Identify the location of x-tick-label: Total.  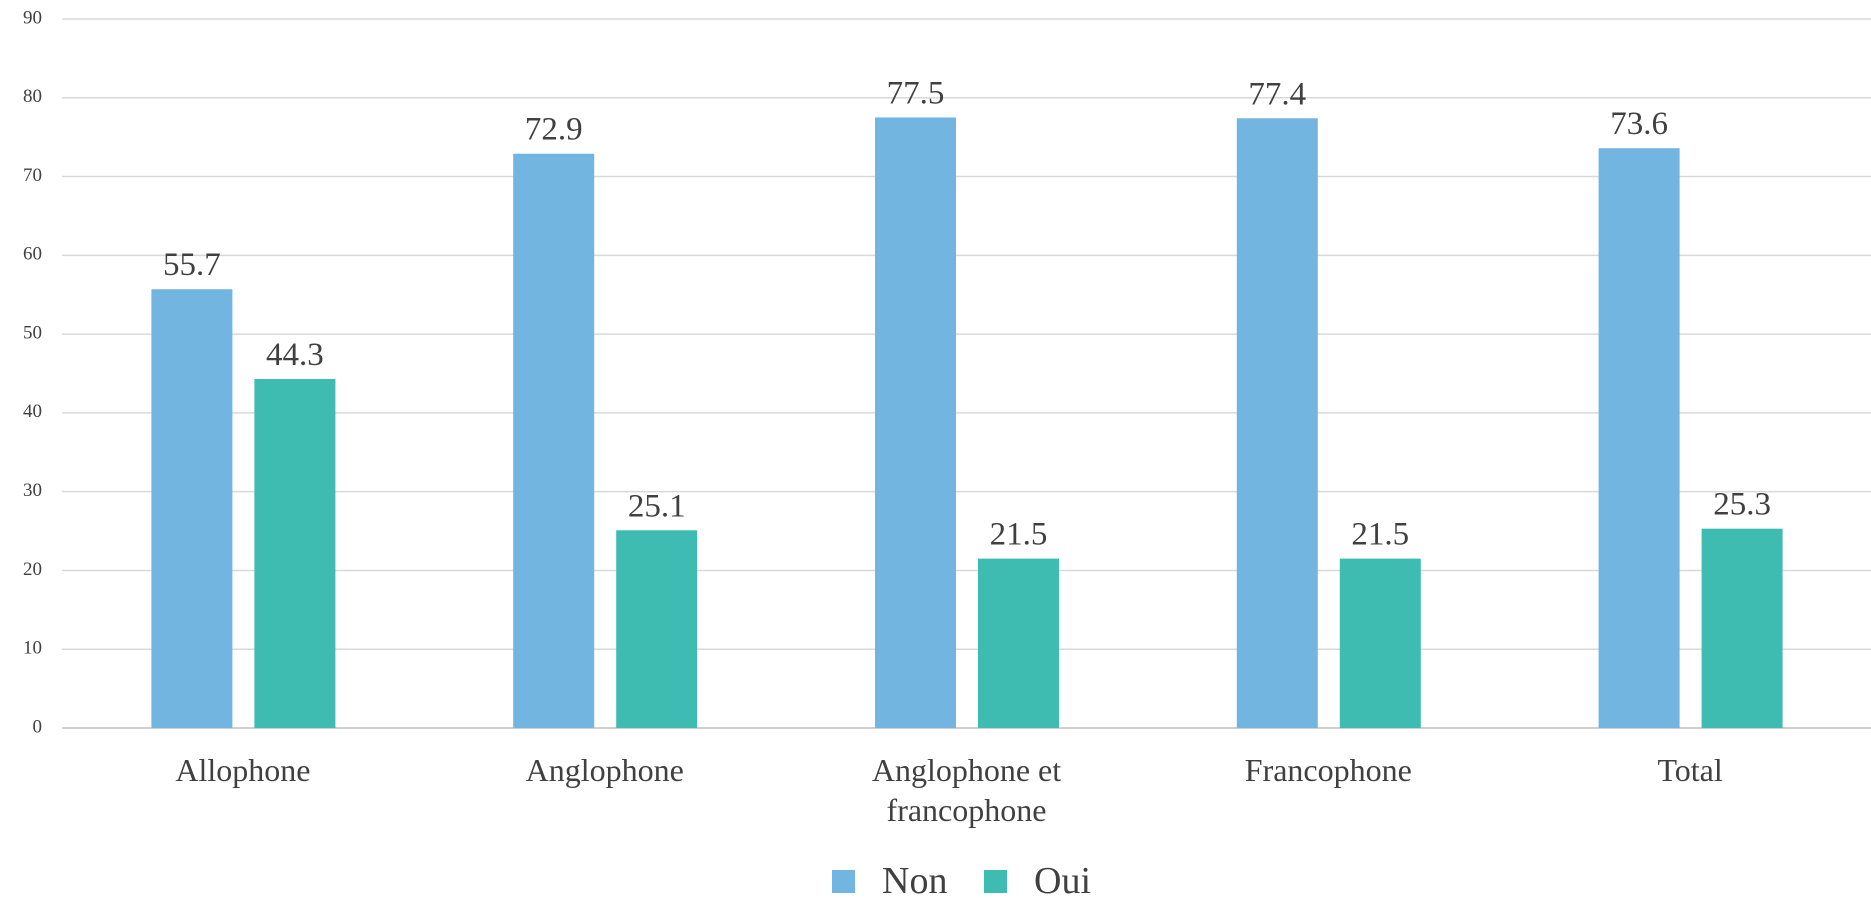
(1690, 770).